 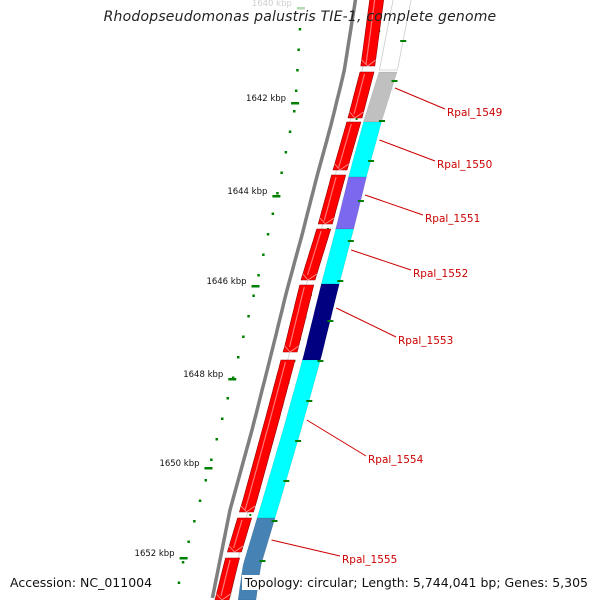 I want to click on gene-label: Rpal_1553, so click(x=425, y=341).